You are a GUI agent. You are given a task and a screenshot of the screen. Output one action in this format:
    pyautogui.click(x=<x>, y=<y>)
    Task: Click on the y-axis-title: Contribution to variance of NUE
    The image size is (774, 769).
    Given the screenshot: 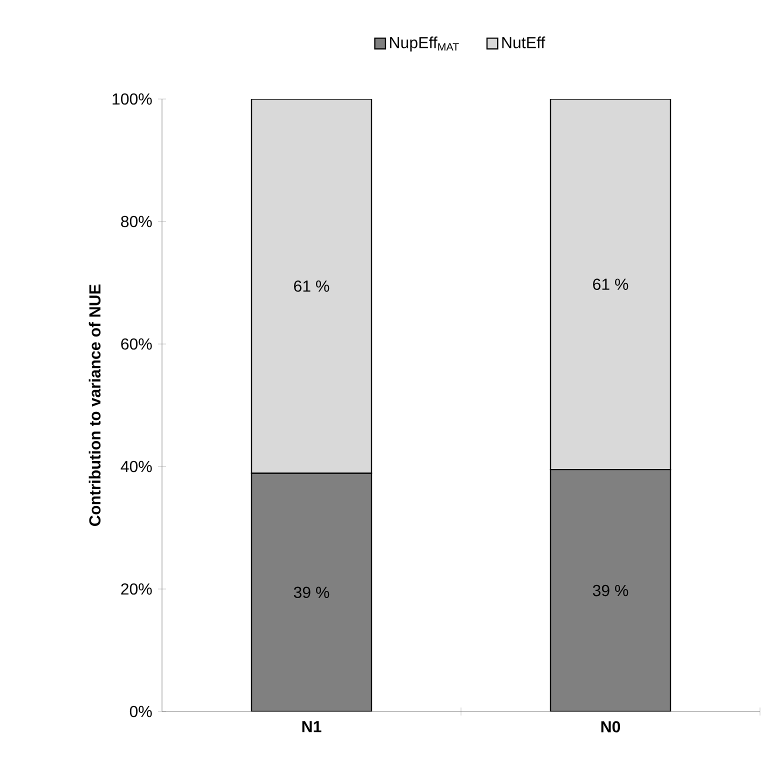 What is the action you would take?
    pyautogui.click(x=94, y=405)
    